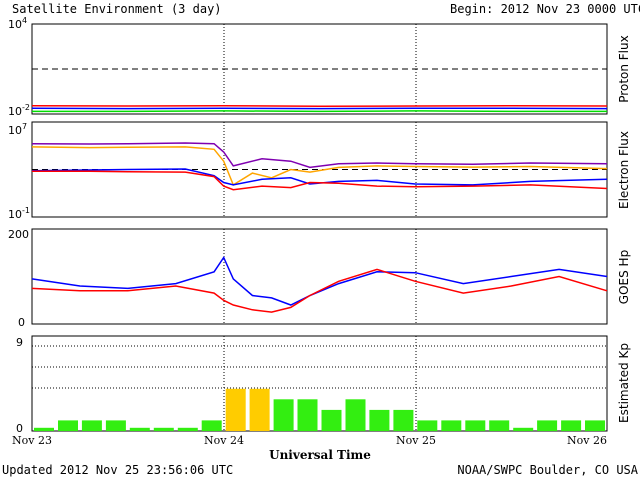  Describe the element at coordinates (319, 177) in the screenshot. I see `electron-series-blue` at that location.